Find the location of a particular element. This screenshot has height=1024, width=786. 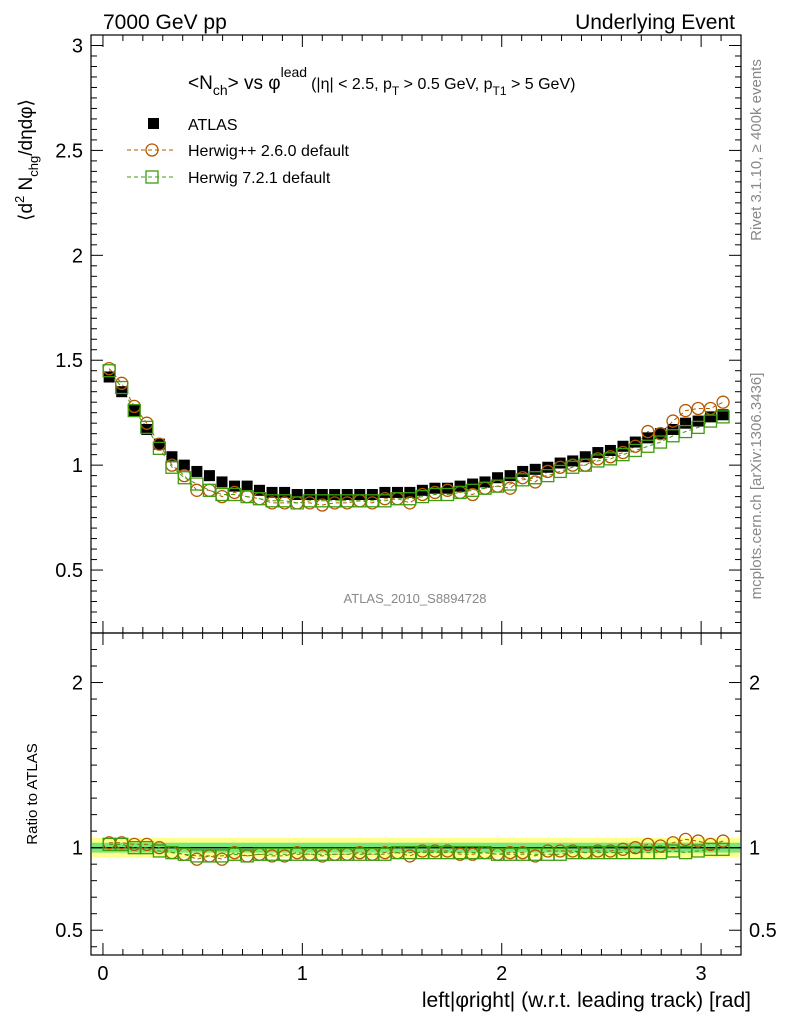

x-tick-label: 2 is located at coordinates (501, 974).